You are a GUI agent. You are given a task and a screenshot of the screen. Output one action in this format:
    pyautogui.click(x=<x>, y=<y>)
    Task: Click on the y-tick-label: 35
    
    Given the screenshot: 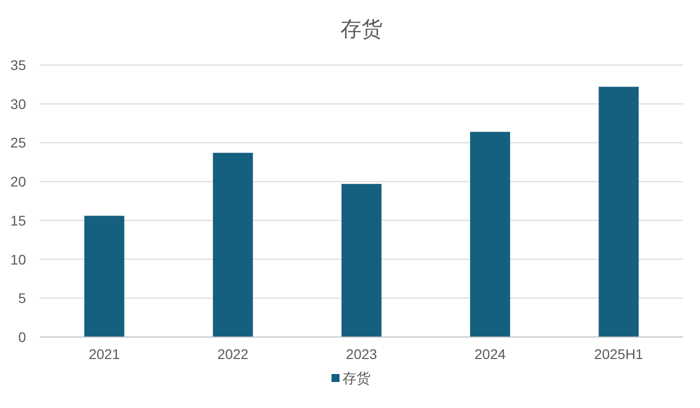 What is the action you would take?
    pyautogui.click(x=18, y=65)
    